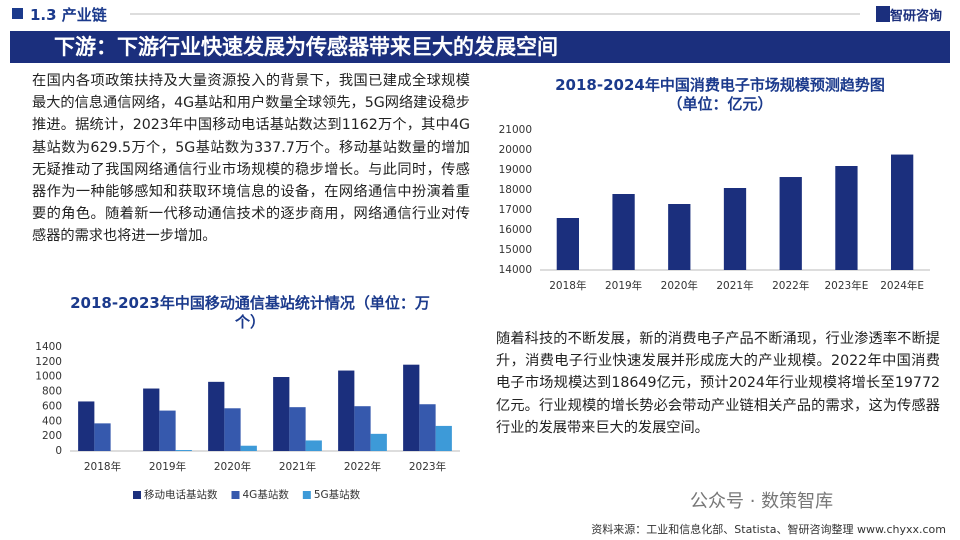  I want to click on y-tick-label: 21000, so click(515, 130).